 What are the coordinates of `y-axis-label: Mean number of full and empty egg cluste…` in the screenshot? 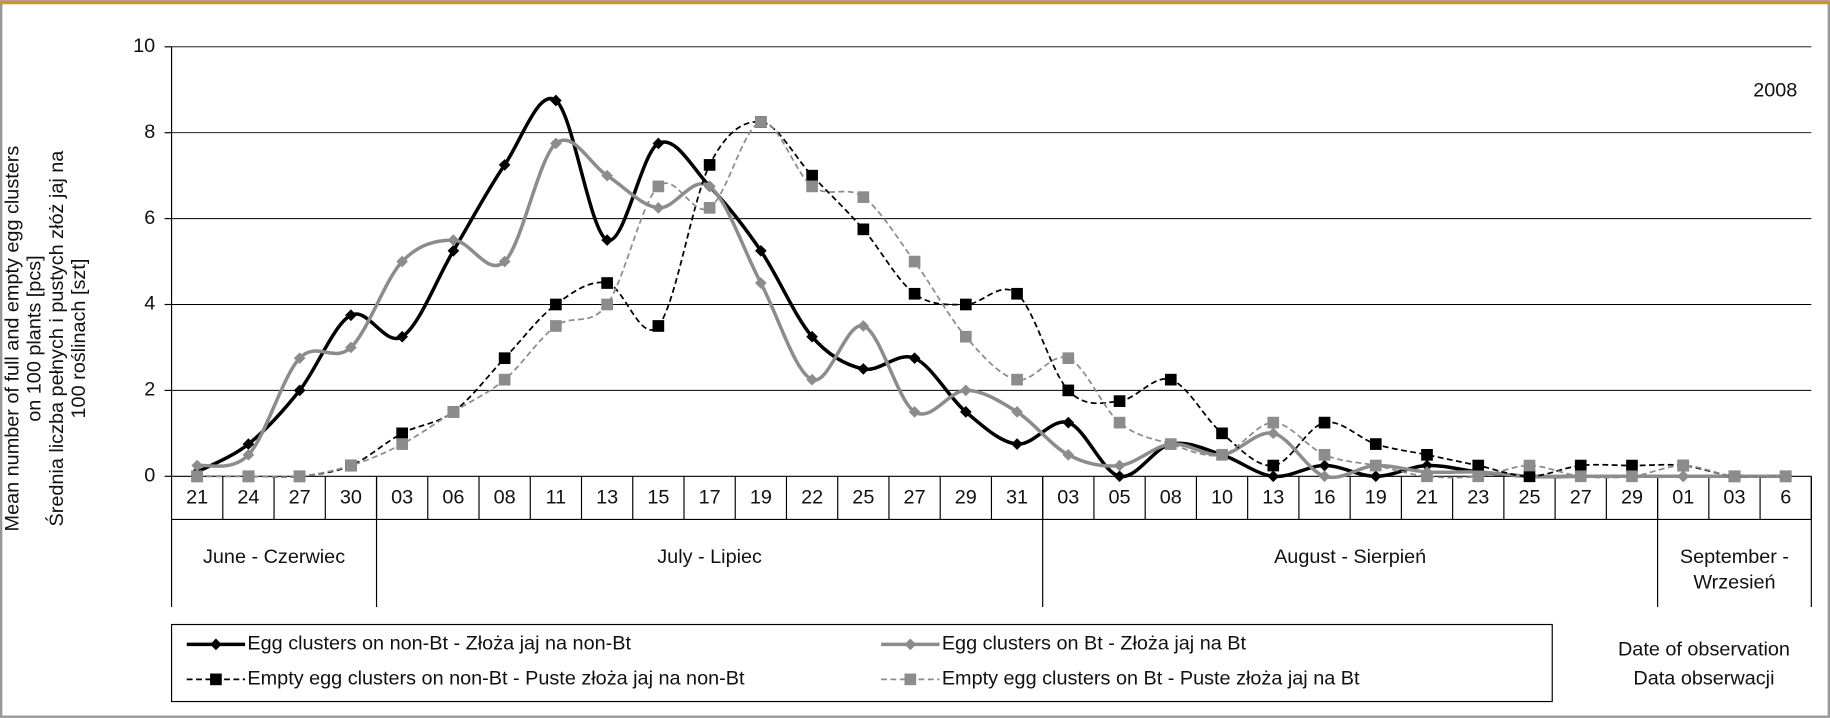 It's located at (46, 339).